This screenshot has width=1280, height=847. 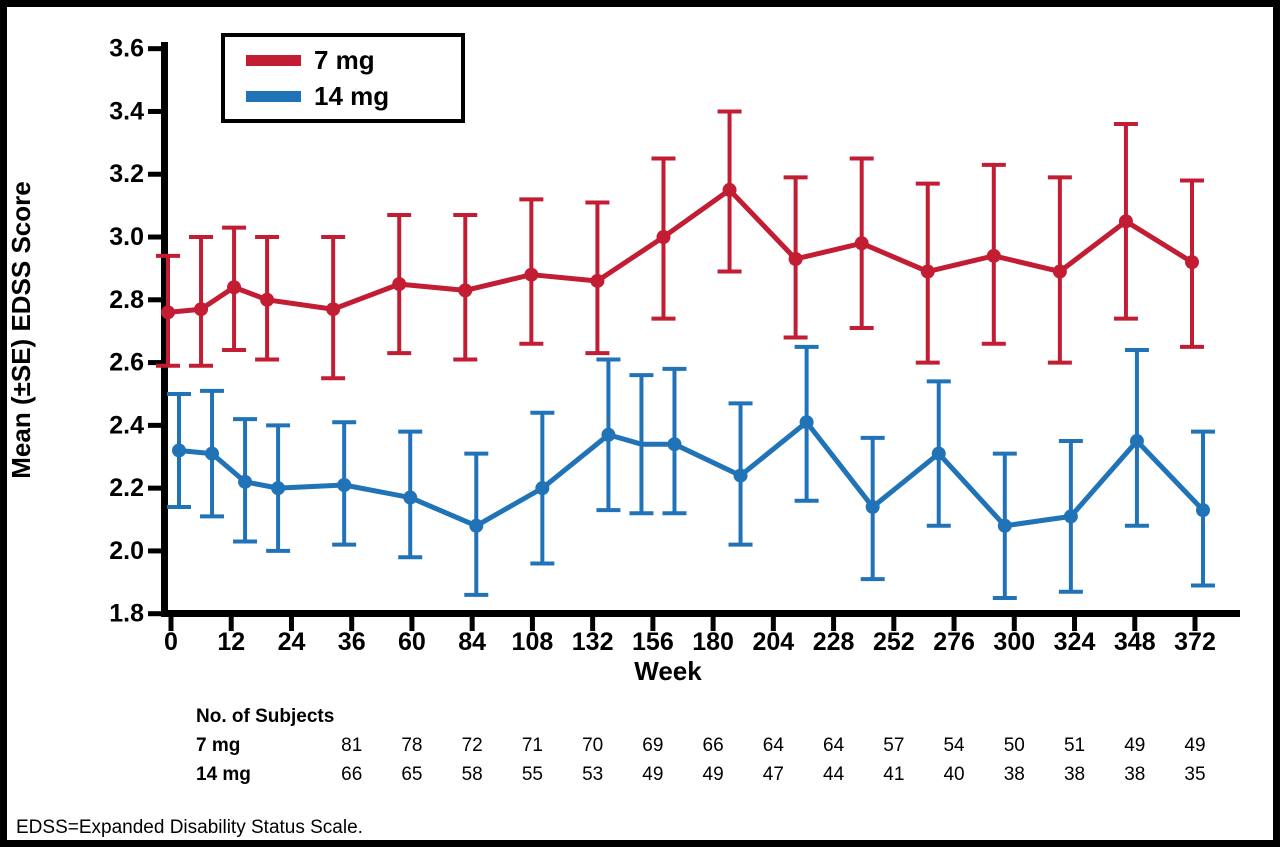 What do you see at coordinates (954, 745) in the screenshot?
I see `subjects-count: 54` at bounding box center [954, 745].